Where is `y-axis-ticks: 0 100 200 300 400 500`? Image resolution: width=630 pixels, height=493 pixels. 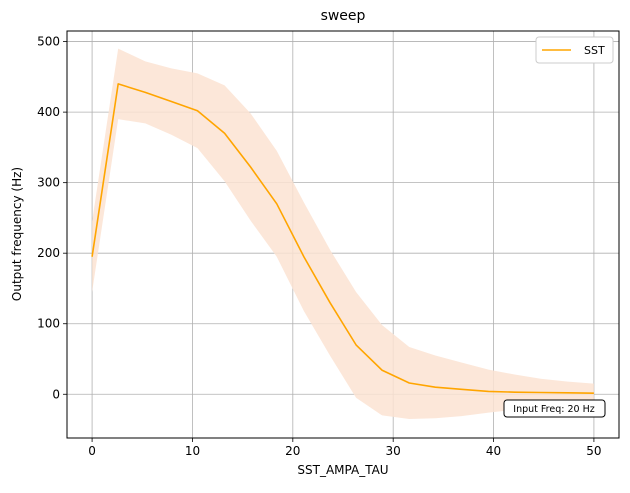 y-axis-ticks: 0 100 200 300 400 500 is located at coordinates (52, 218).